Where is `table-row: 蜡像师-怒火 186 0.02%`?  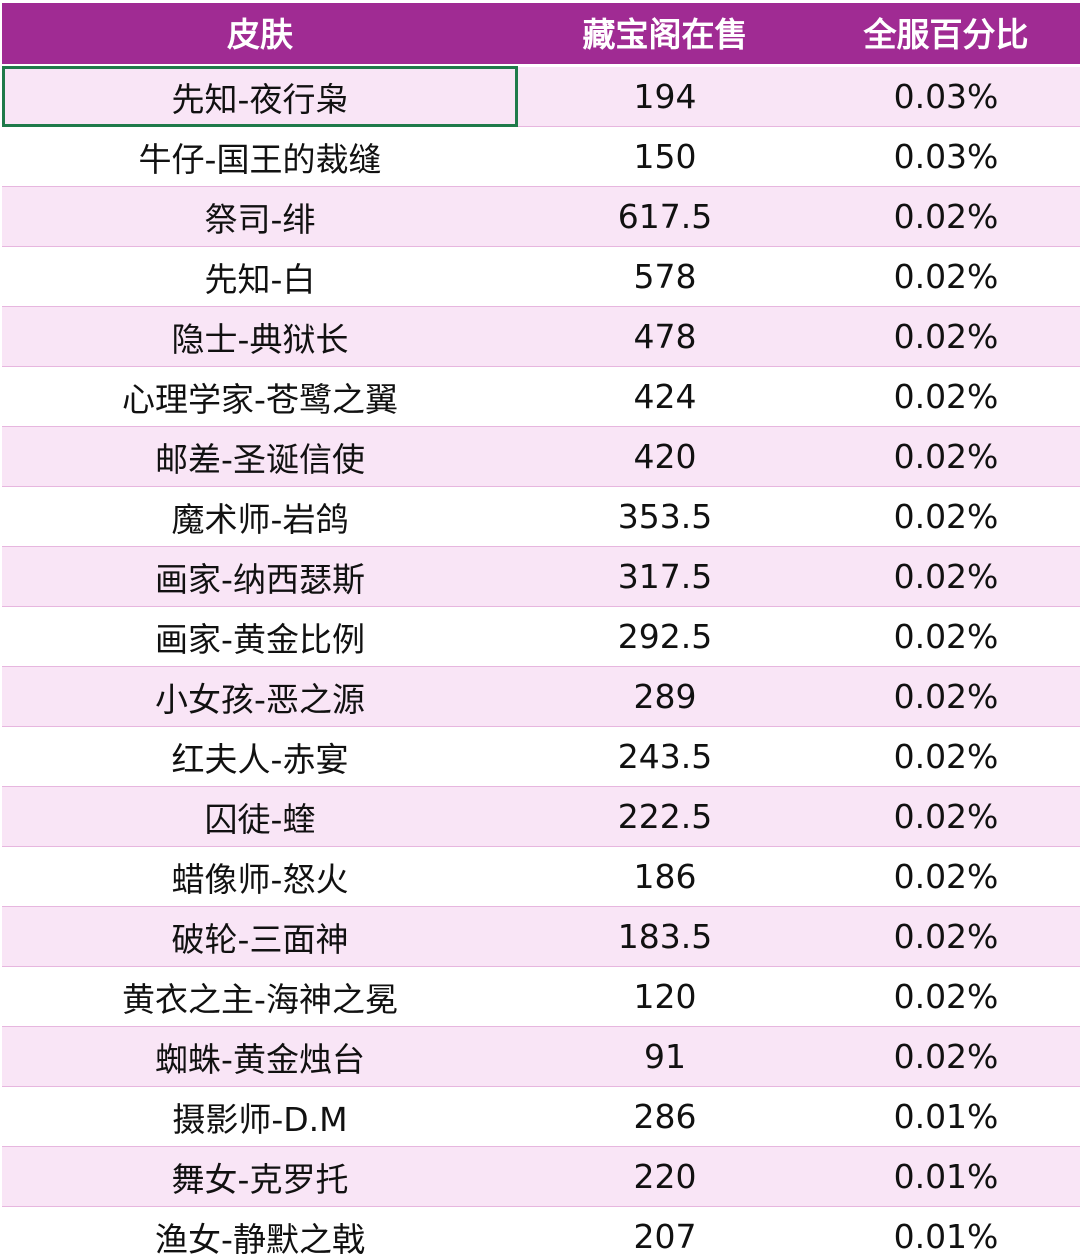
table-row: 蜡像师-怒火 186 0.02% is located at coordinates (541, 876).